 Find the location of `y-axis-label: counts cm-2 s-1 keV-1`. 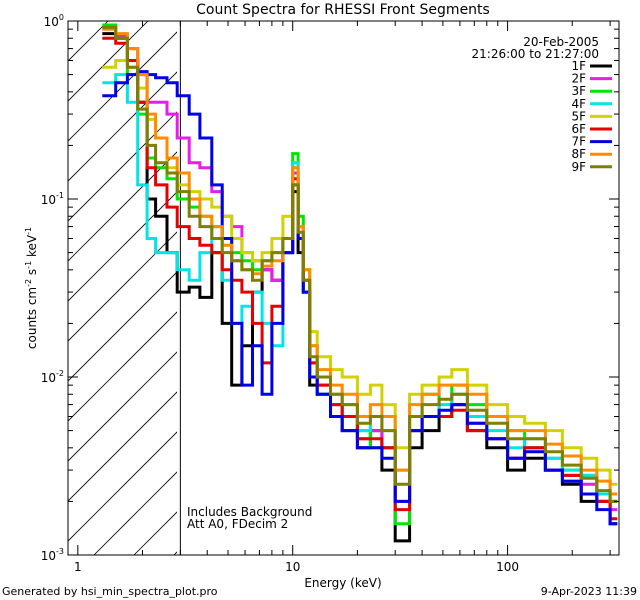

y-axis-label: counts cm-2 s-1 keV-1 is located at coordinates (31, 288).